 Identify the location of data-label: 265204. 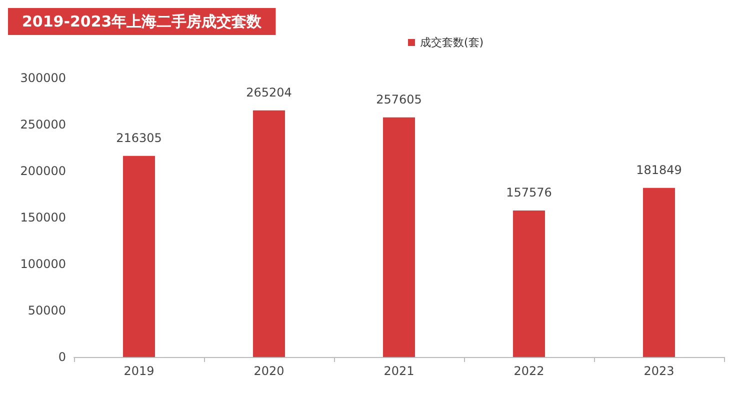
(269, 92).